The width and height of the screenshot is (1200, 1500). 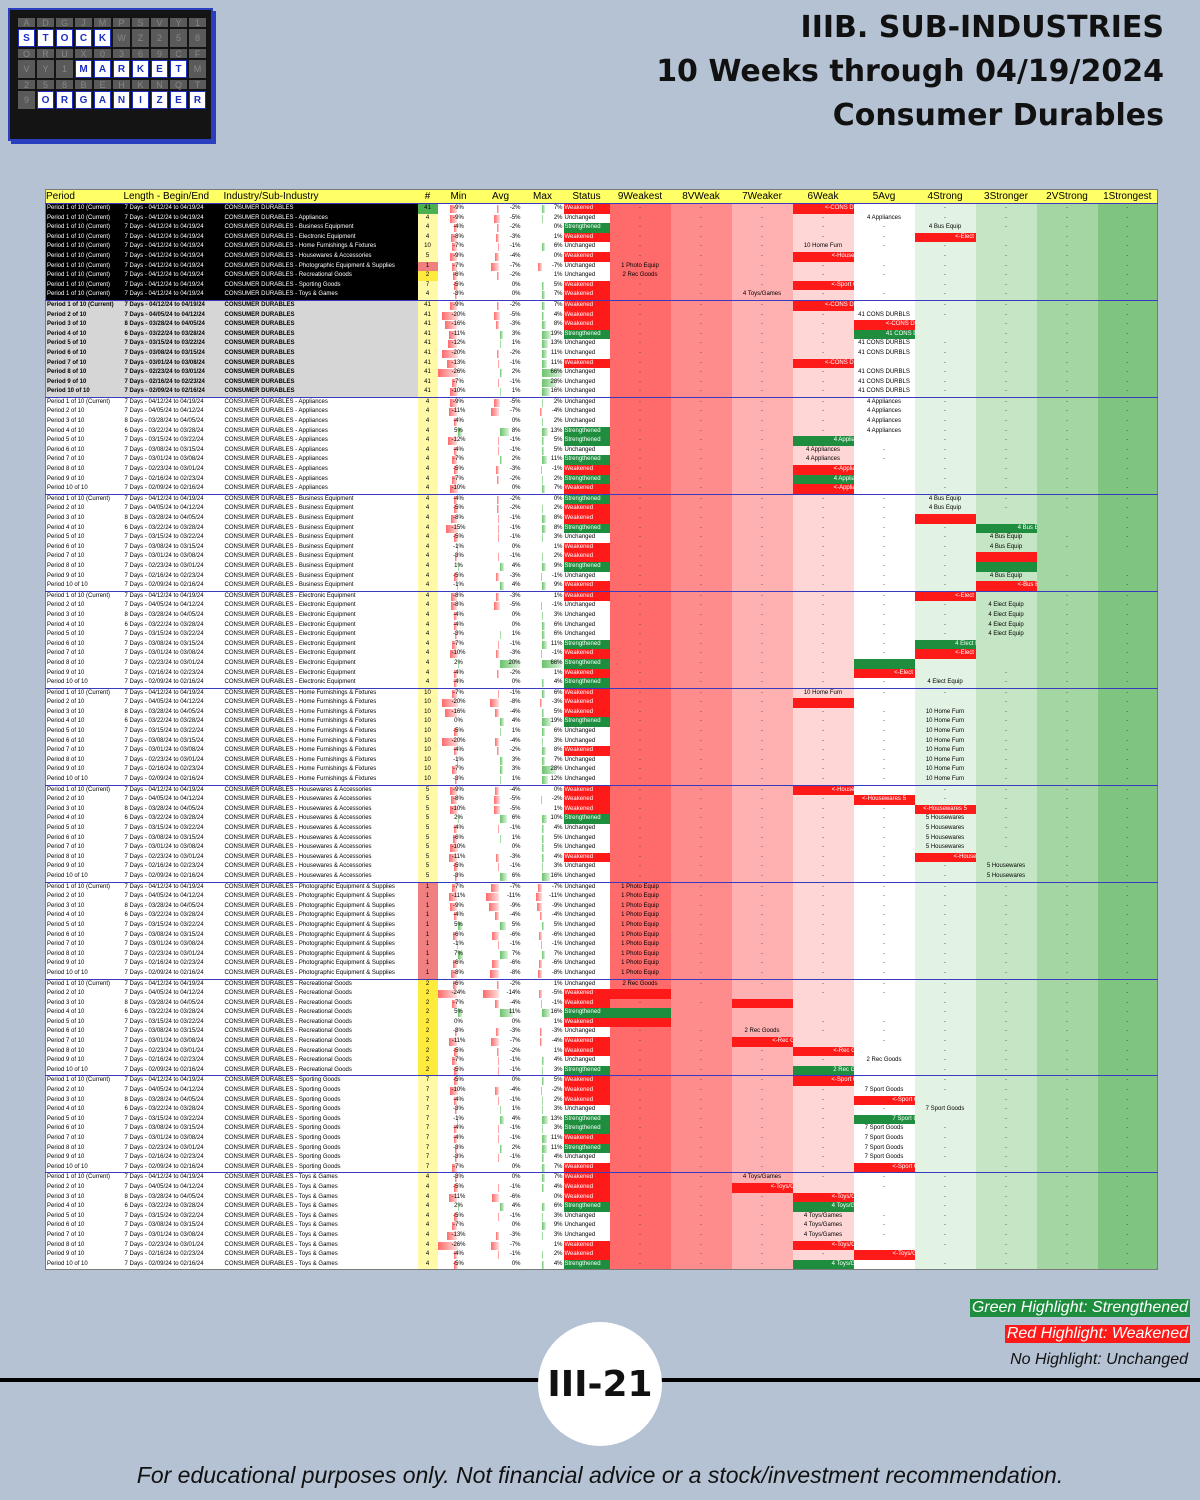 I want to click on bucket-cell: 4 Appliances, so click(x=884, y=402).